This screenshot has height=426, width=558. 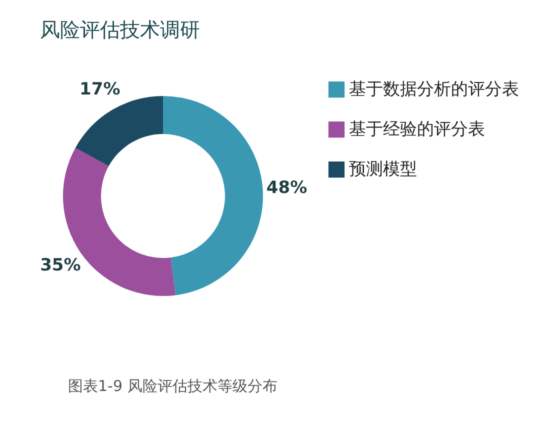 What do you see at coordinates (417, 130) in the screenshot?
I see `legend-label: 基于经验的评分表` at bounding box center [417, 130].